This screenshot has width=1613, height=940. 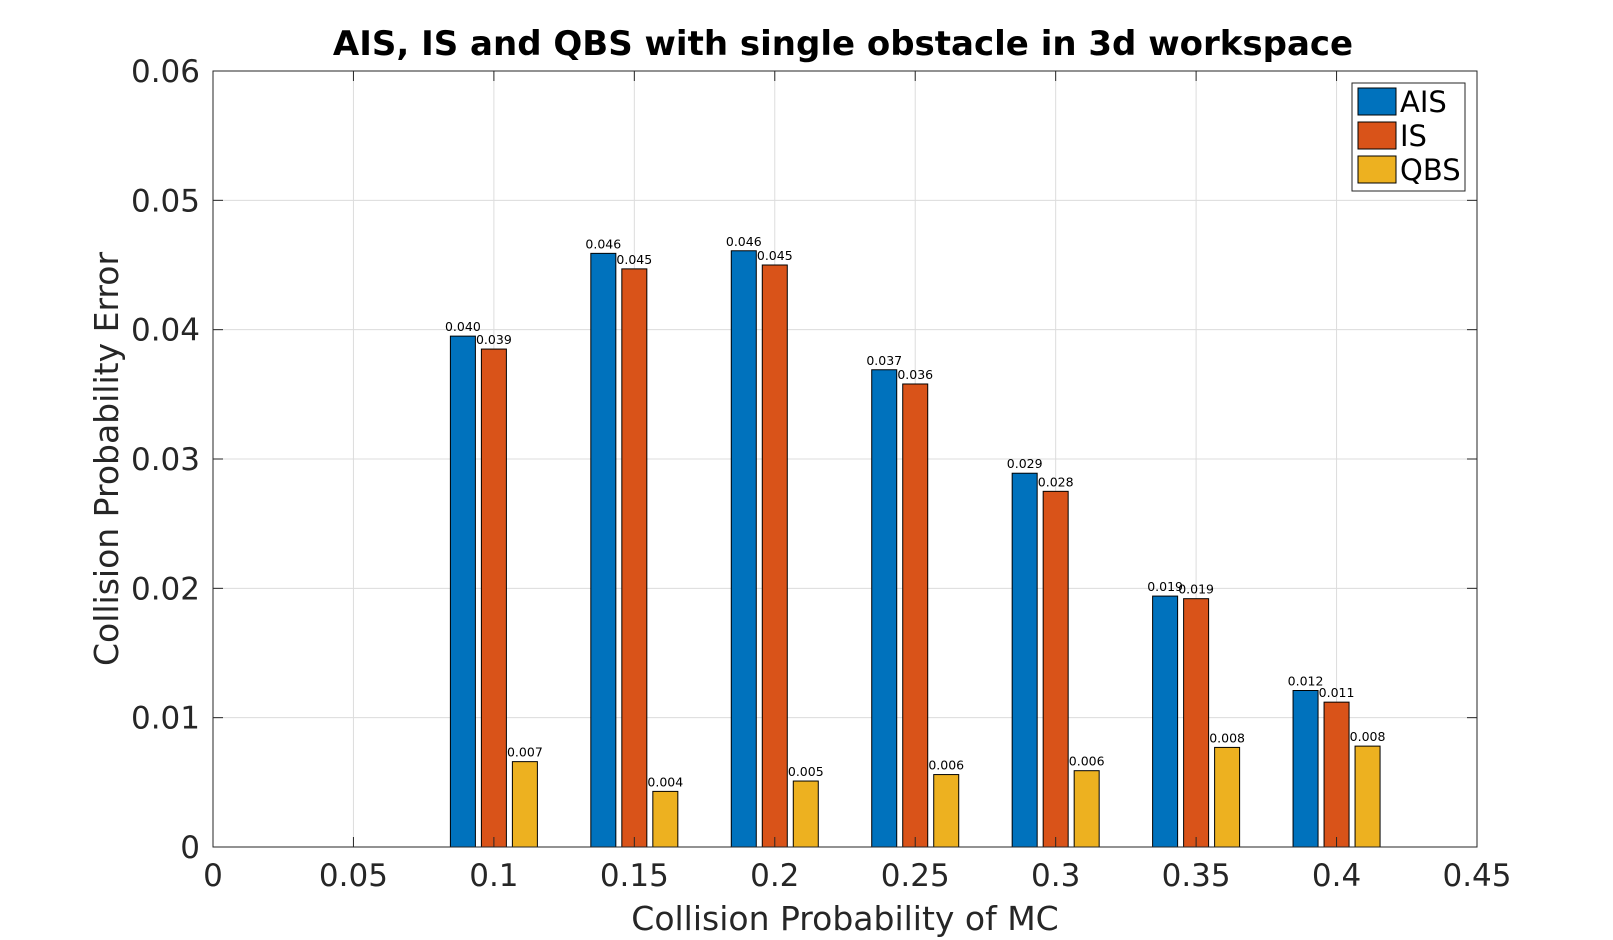 I want to click on bar-value-label: 0.040, so click(x=463, y=326).